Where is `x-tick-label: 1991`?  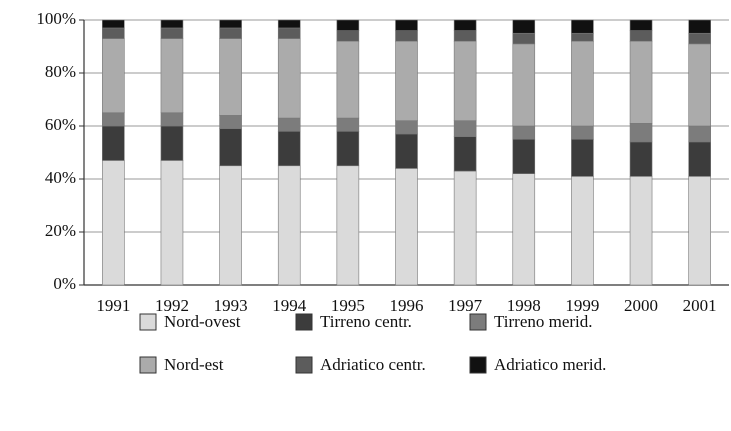 x-tick-label: 1991 is located at coordinates (113, 305).